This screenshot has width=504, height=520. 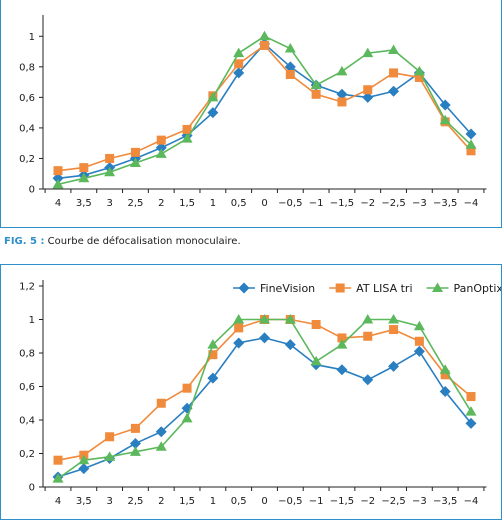 What do you see at coordinates (264, 501) in the screenshot?
I see `x-tick-label: 0` at bounding box center [264, 501].